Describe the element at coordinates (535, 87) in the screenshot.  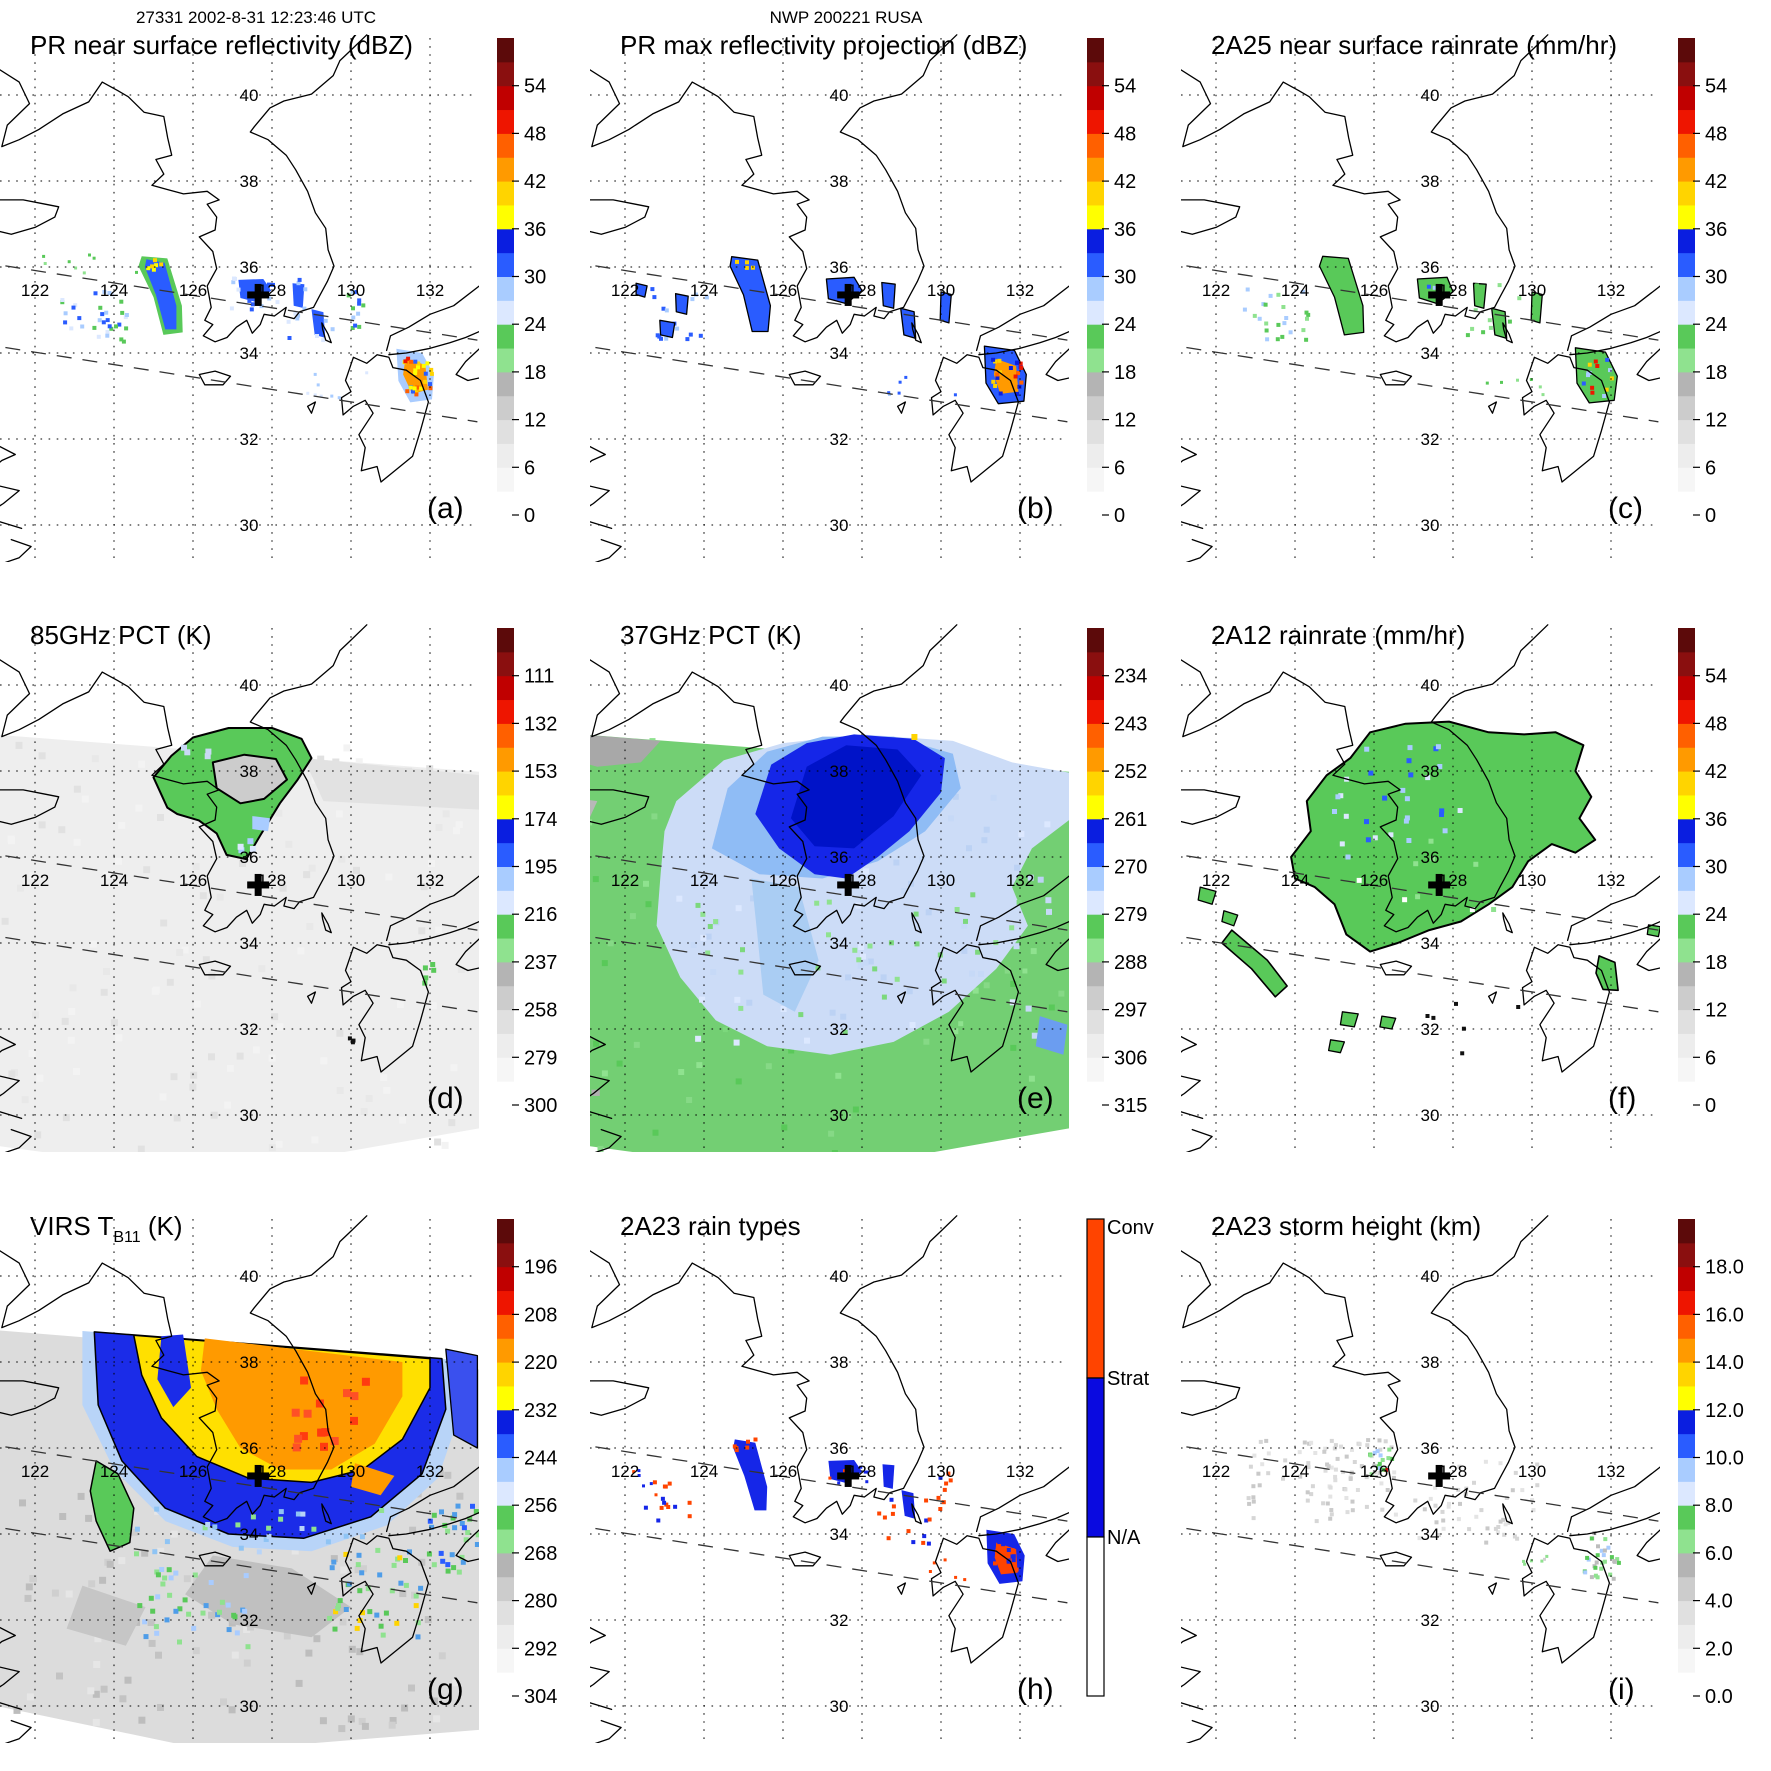
I see `colorbar-tick-label: 54` at that location.